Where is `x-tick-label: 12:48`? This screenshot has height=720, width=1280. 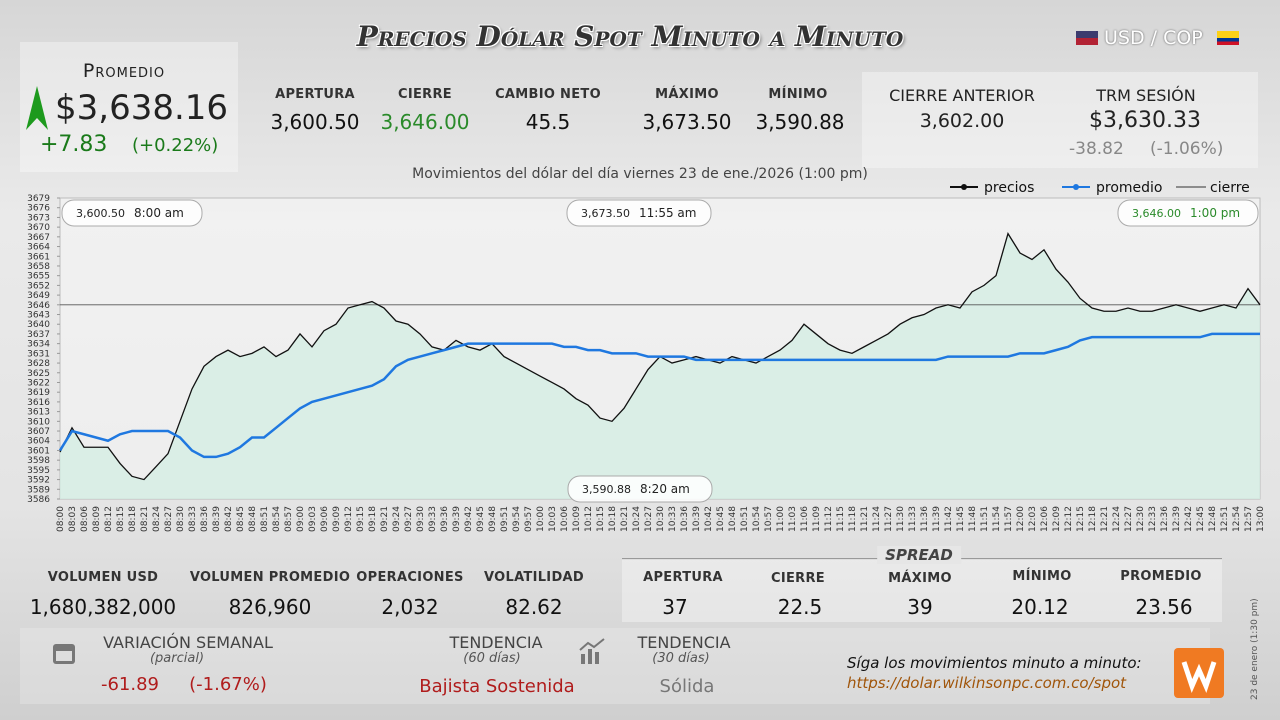
x-tick-label: 12:48 is located at coordinates (1213, 519).